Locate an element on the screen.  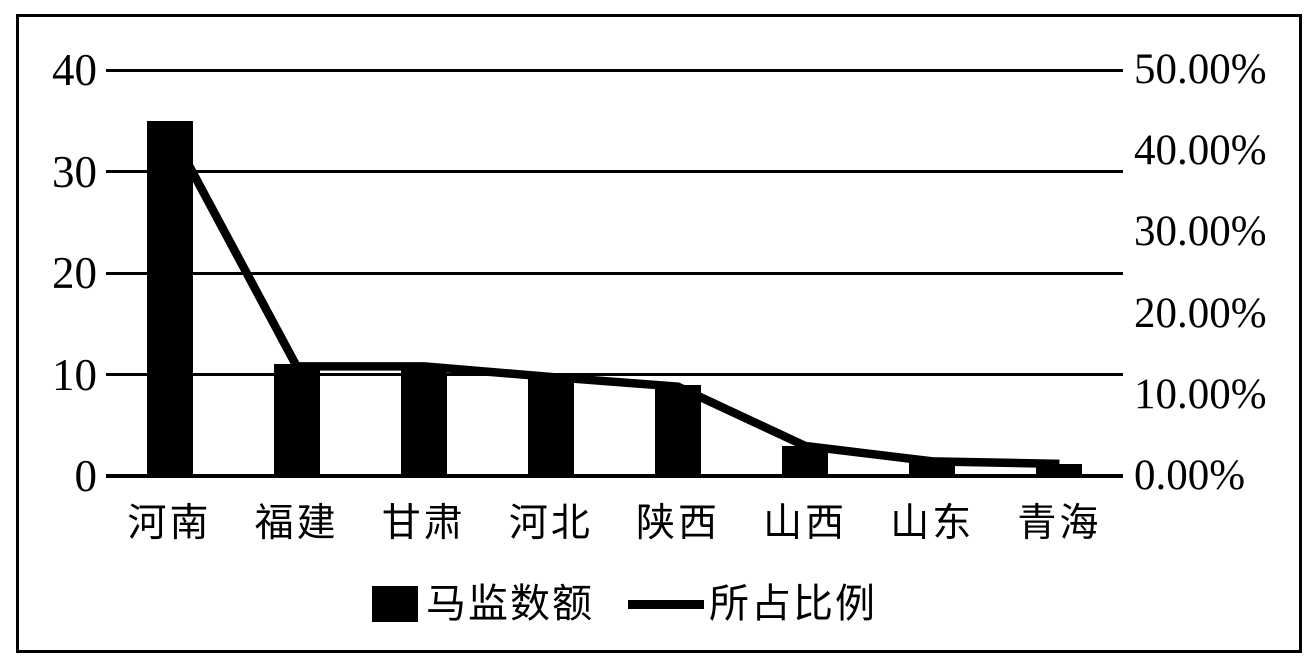
line-legend-label: 所占比例 is located at coordinates (793, 603).